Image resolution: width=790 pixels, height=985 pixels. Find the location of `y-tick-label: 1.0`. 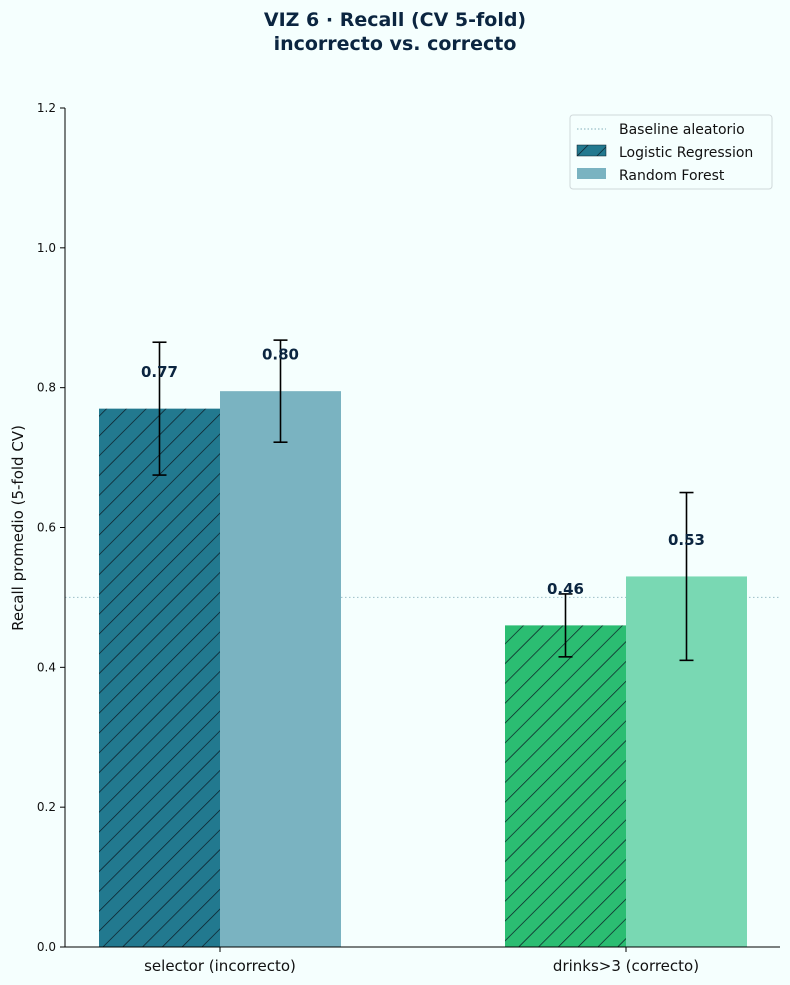

y-tick-label: 1.0 is located at coordinates (46, 248).